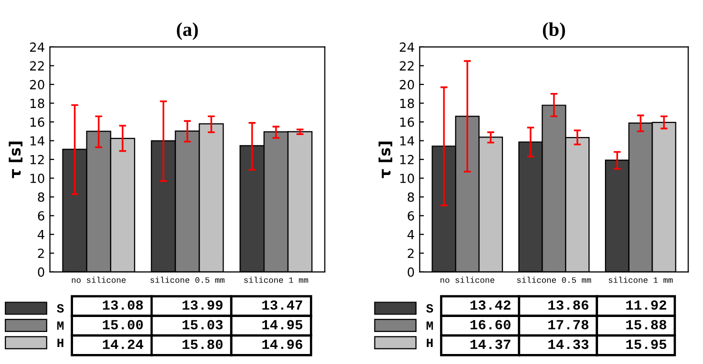 The image size is (703, 364). Describe the element at coordinates (568, 325) in the screenshot. I see `data-label: 17.78` at that location.